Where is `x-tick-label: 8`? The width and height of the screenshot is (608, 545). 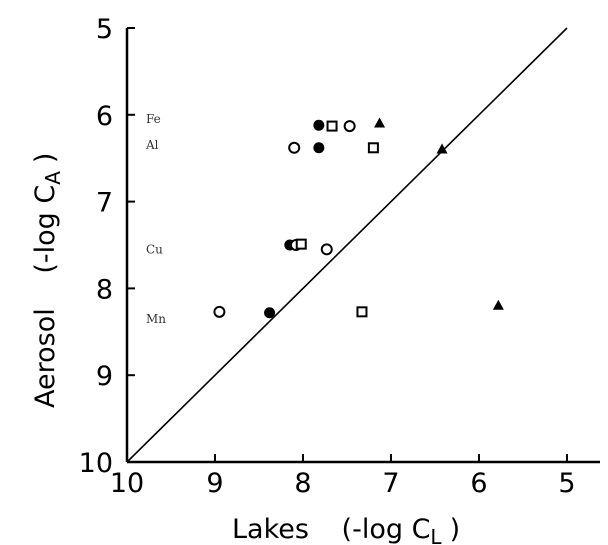 x-tick-label: 8 is located at coordinates (302, 483).